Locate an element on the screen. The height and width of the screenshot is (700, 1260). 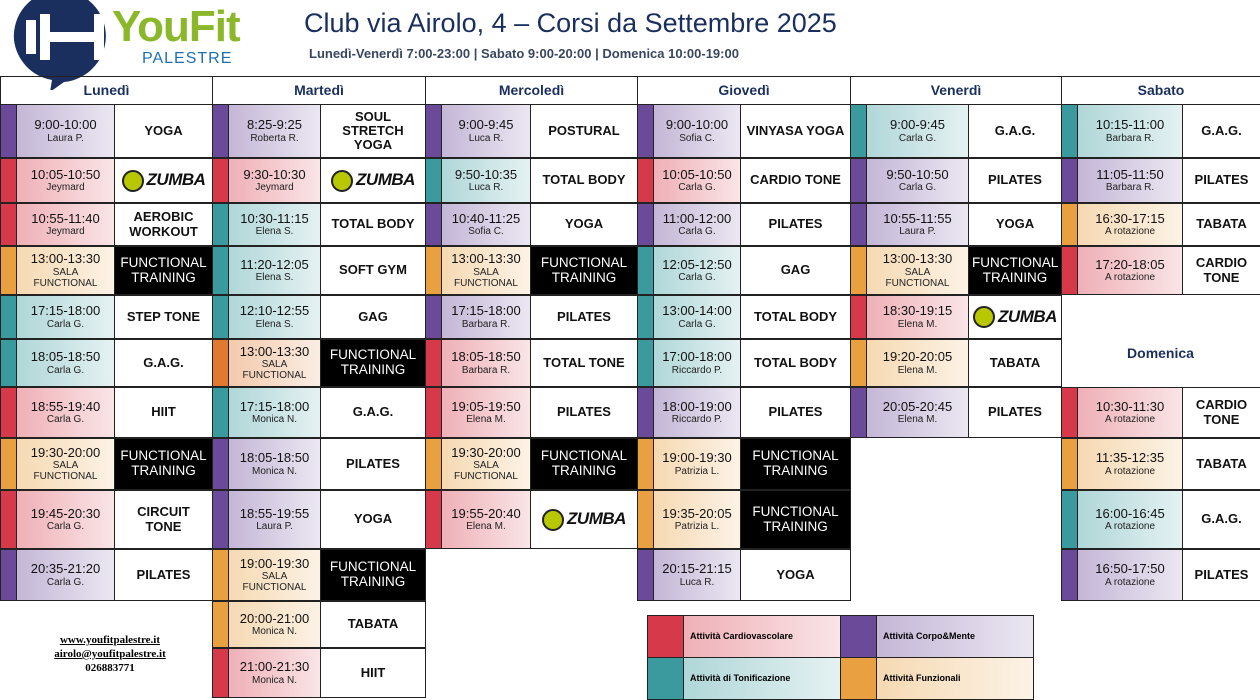
time-cell: 17:15-18:00 Carla G. is located at coordinates (65, 317).